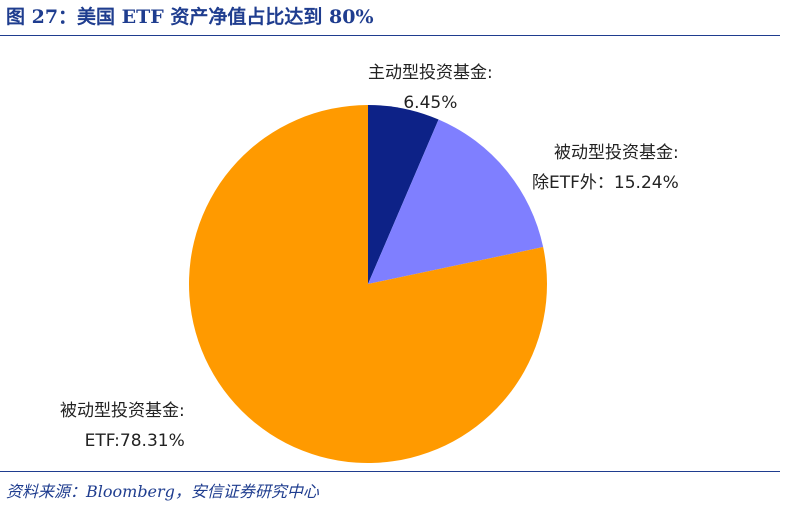 This screenshot has width=786, height=505. I want to click on slice-label-passive-etf-name: 被动型投资基金:, so click(122, 411).